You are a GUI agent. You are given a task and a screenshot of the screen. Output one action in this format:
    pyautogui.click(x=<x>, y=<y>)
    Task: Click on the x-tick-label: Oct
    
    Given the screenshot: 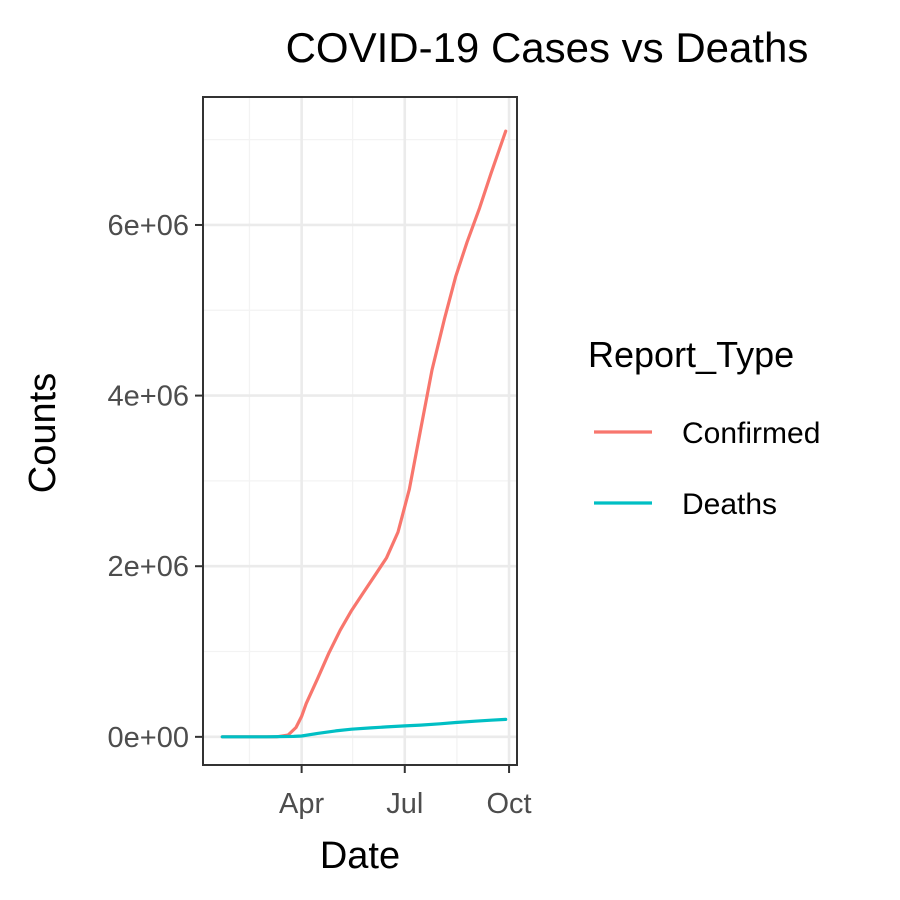 What is the action you would take?
    pyautogui.click(x=509, y=804)
    